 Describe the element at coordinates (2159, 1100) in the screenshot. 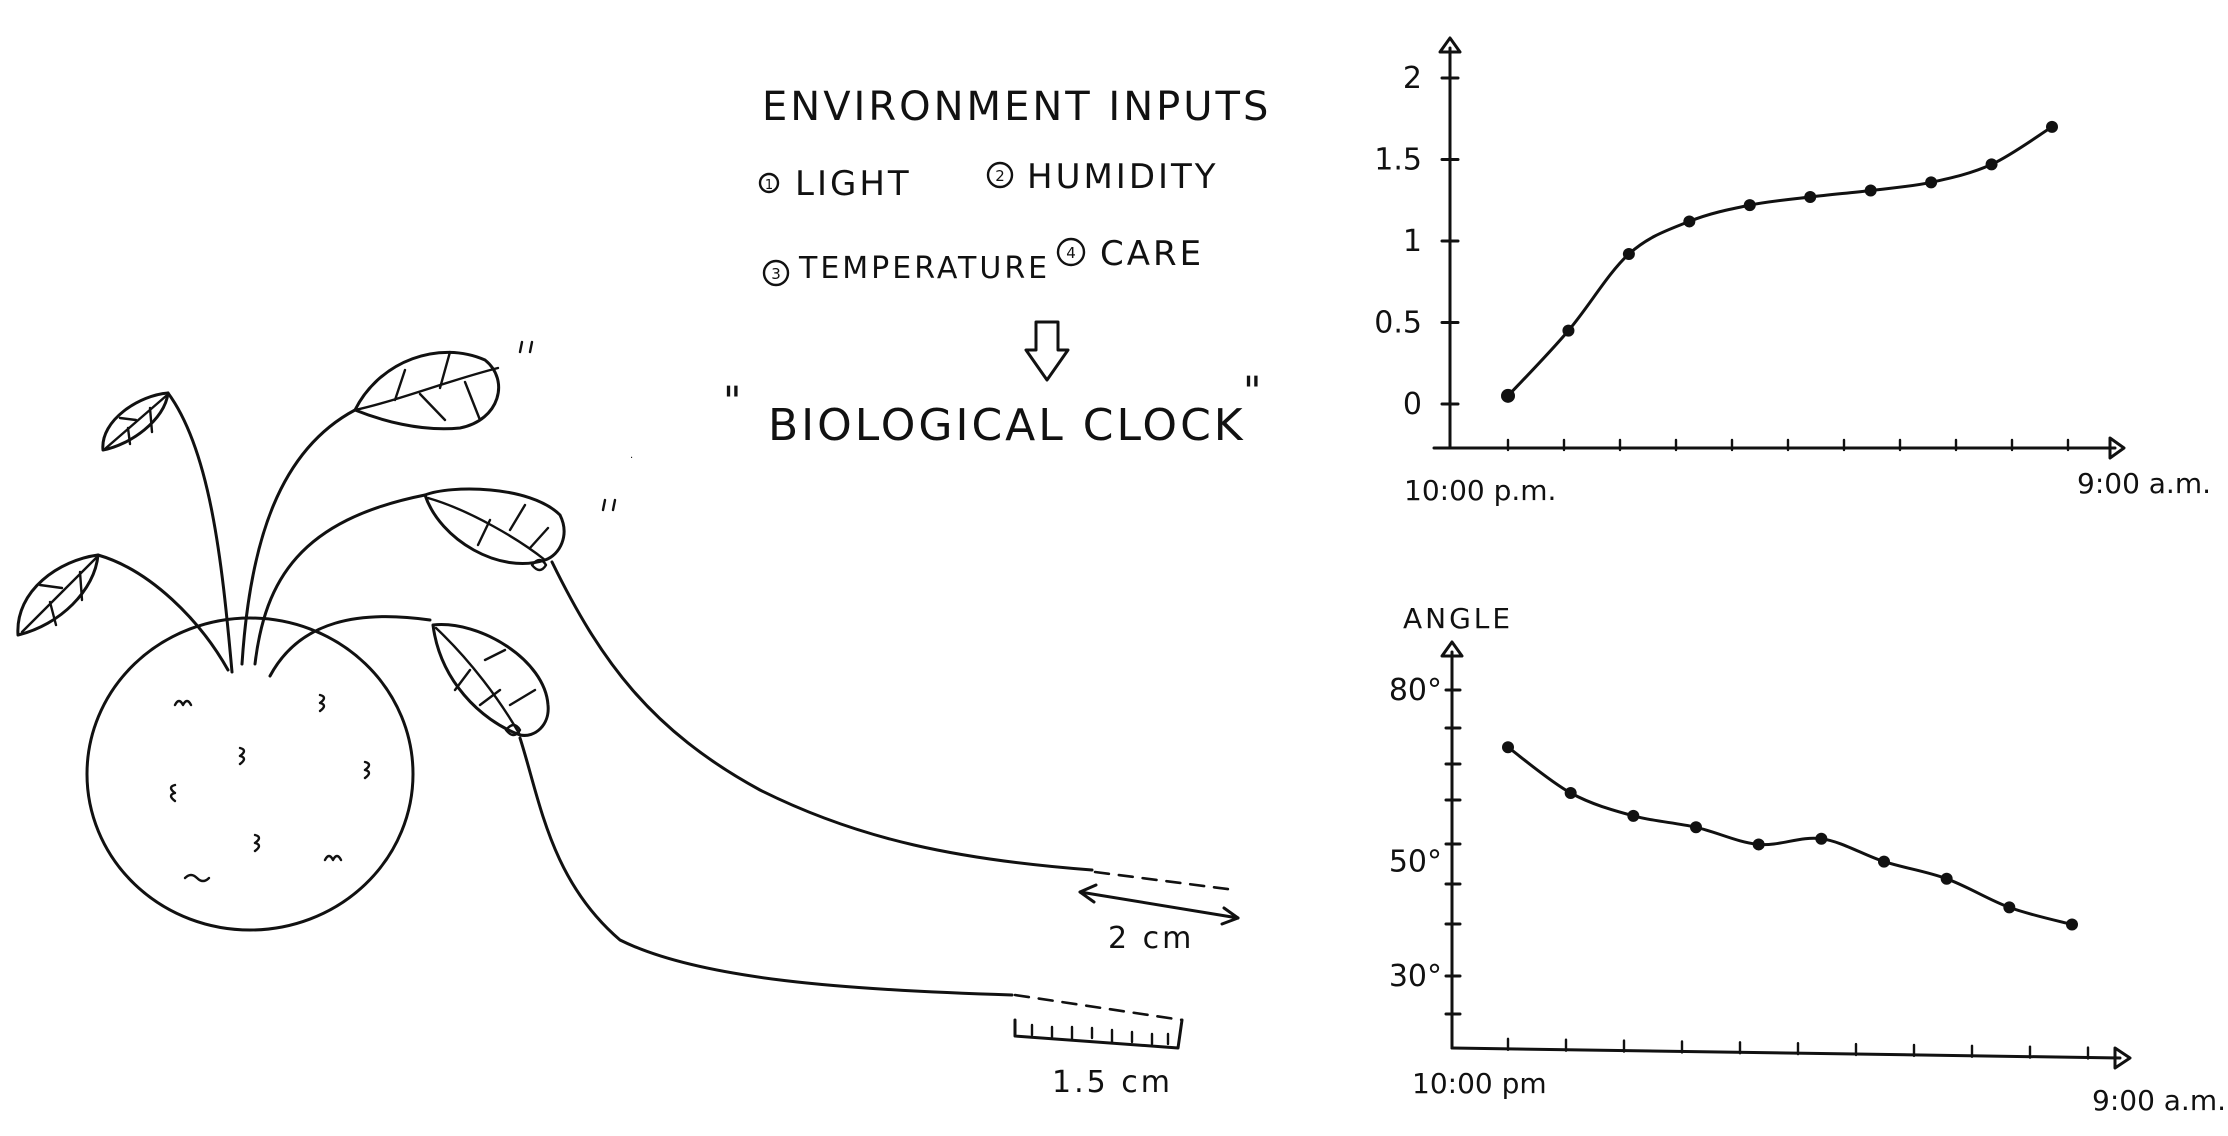

I see `chart2-xtick-end: 9:00 a.m.` at that location.